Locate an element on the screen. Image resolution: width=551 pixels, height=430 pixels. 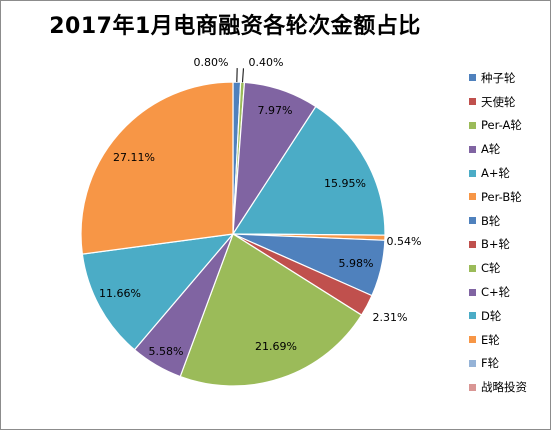
legend-item-0: 种子轮 is located at coordinates (509, 78).